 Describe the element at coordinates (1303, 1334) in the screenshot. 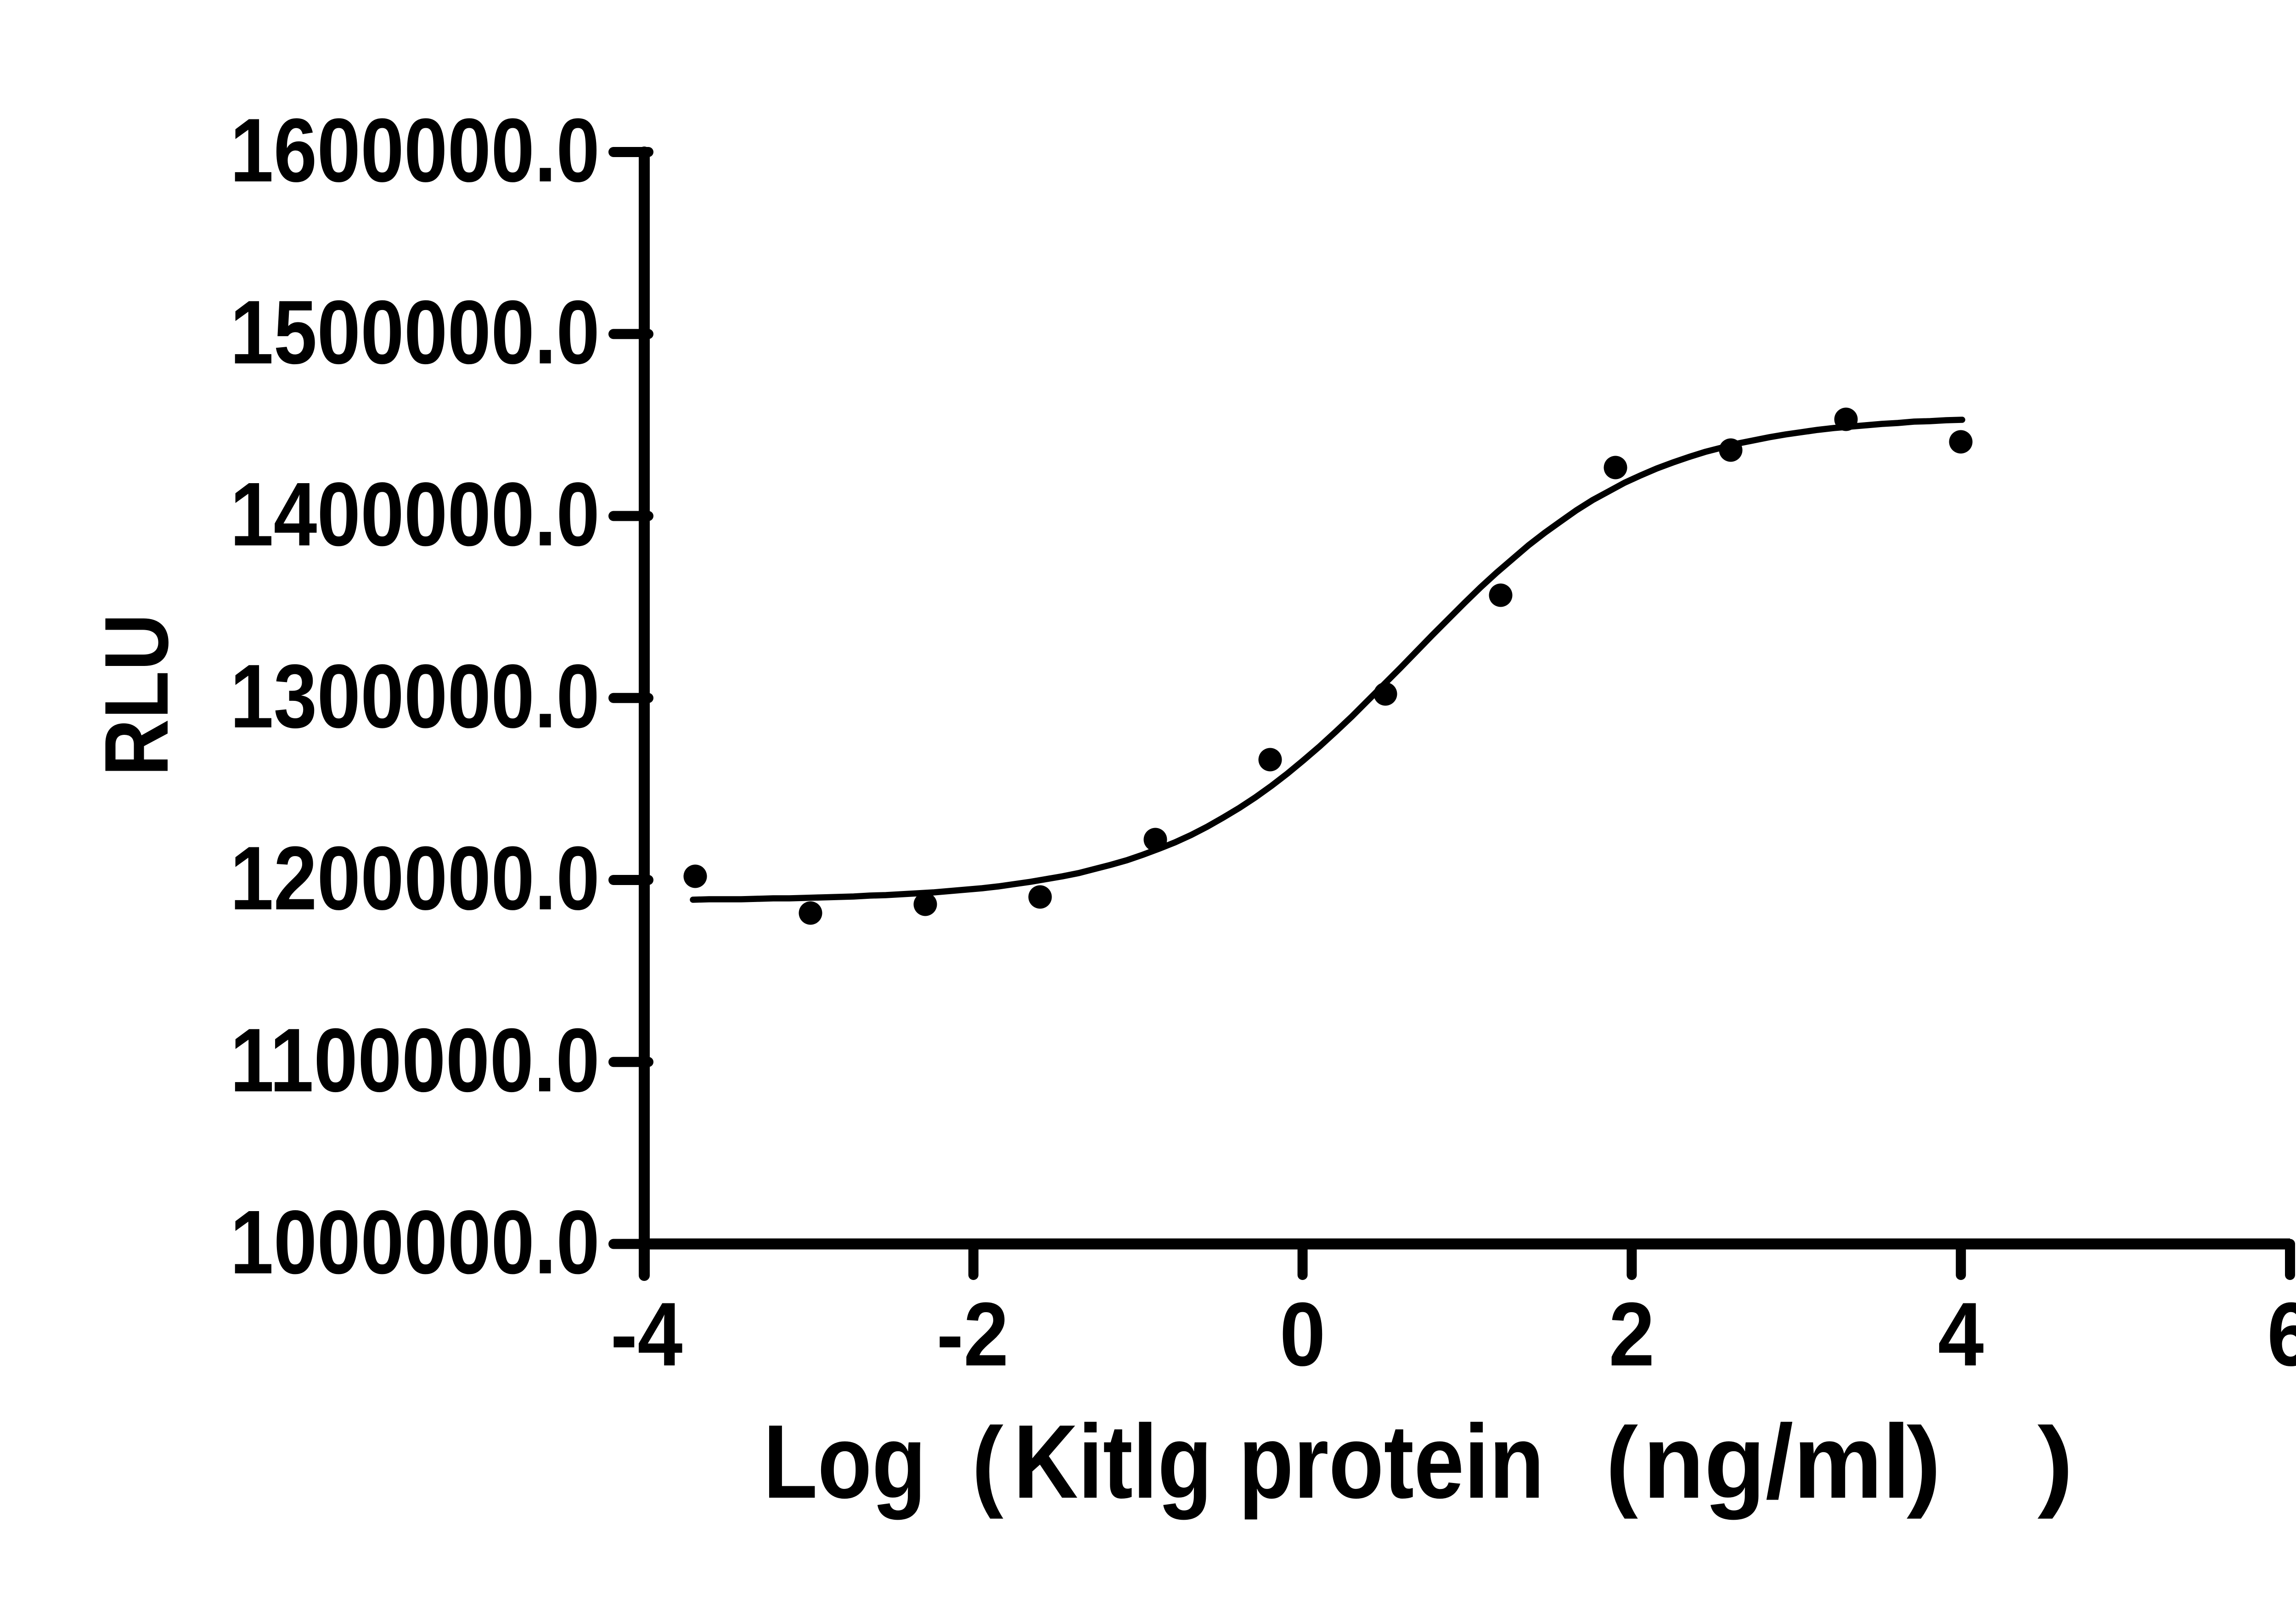

I see `svg-text: 0` at that location.